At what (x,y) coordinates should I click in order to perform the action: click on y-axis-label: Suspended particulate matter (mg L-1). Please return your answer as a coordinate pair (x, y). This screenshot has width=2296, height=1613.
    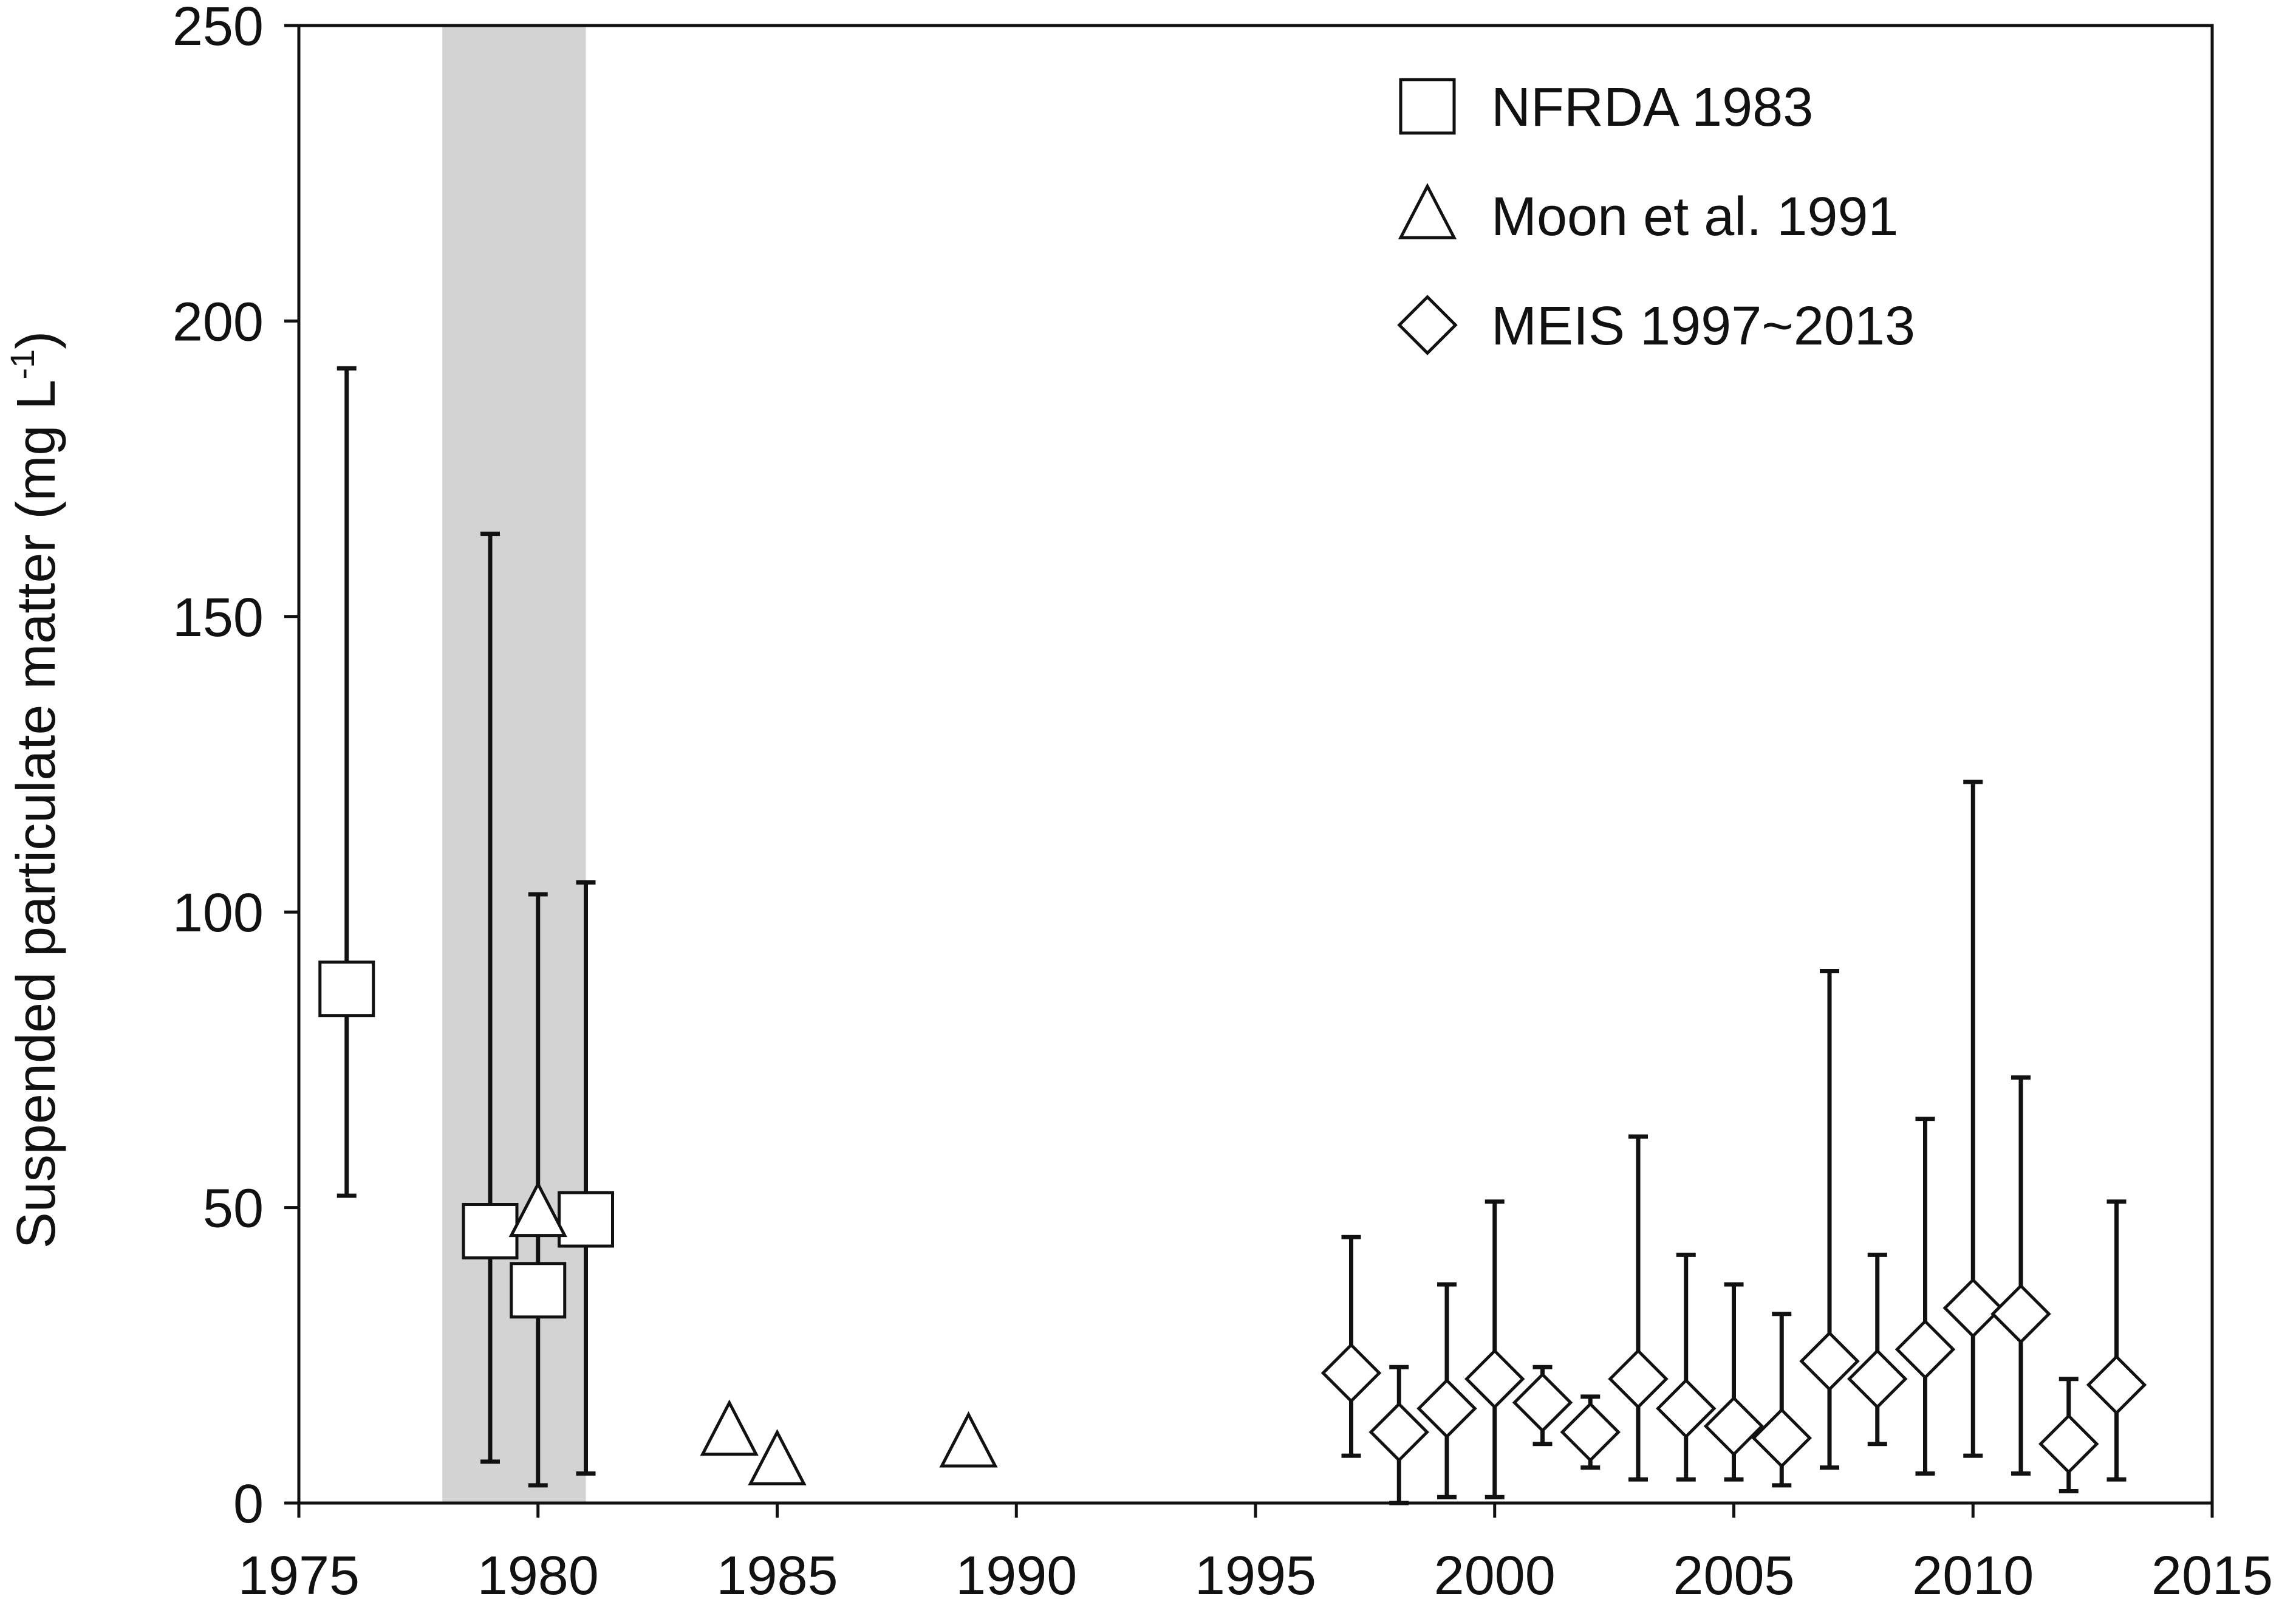
    Looking at the image, I should click on (35, 790).